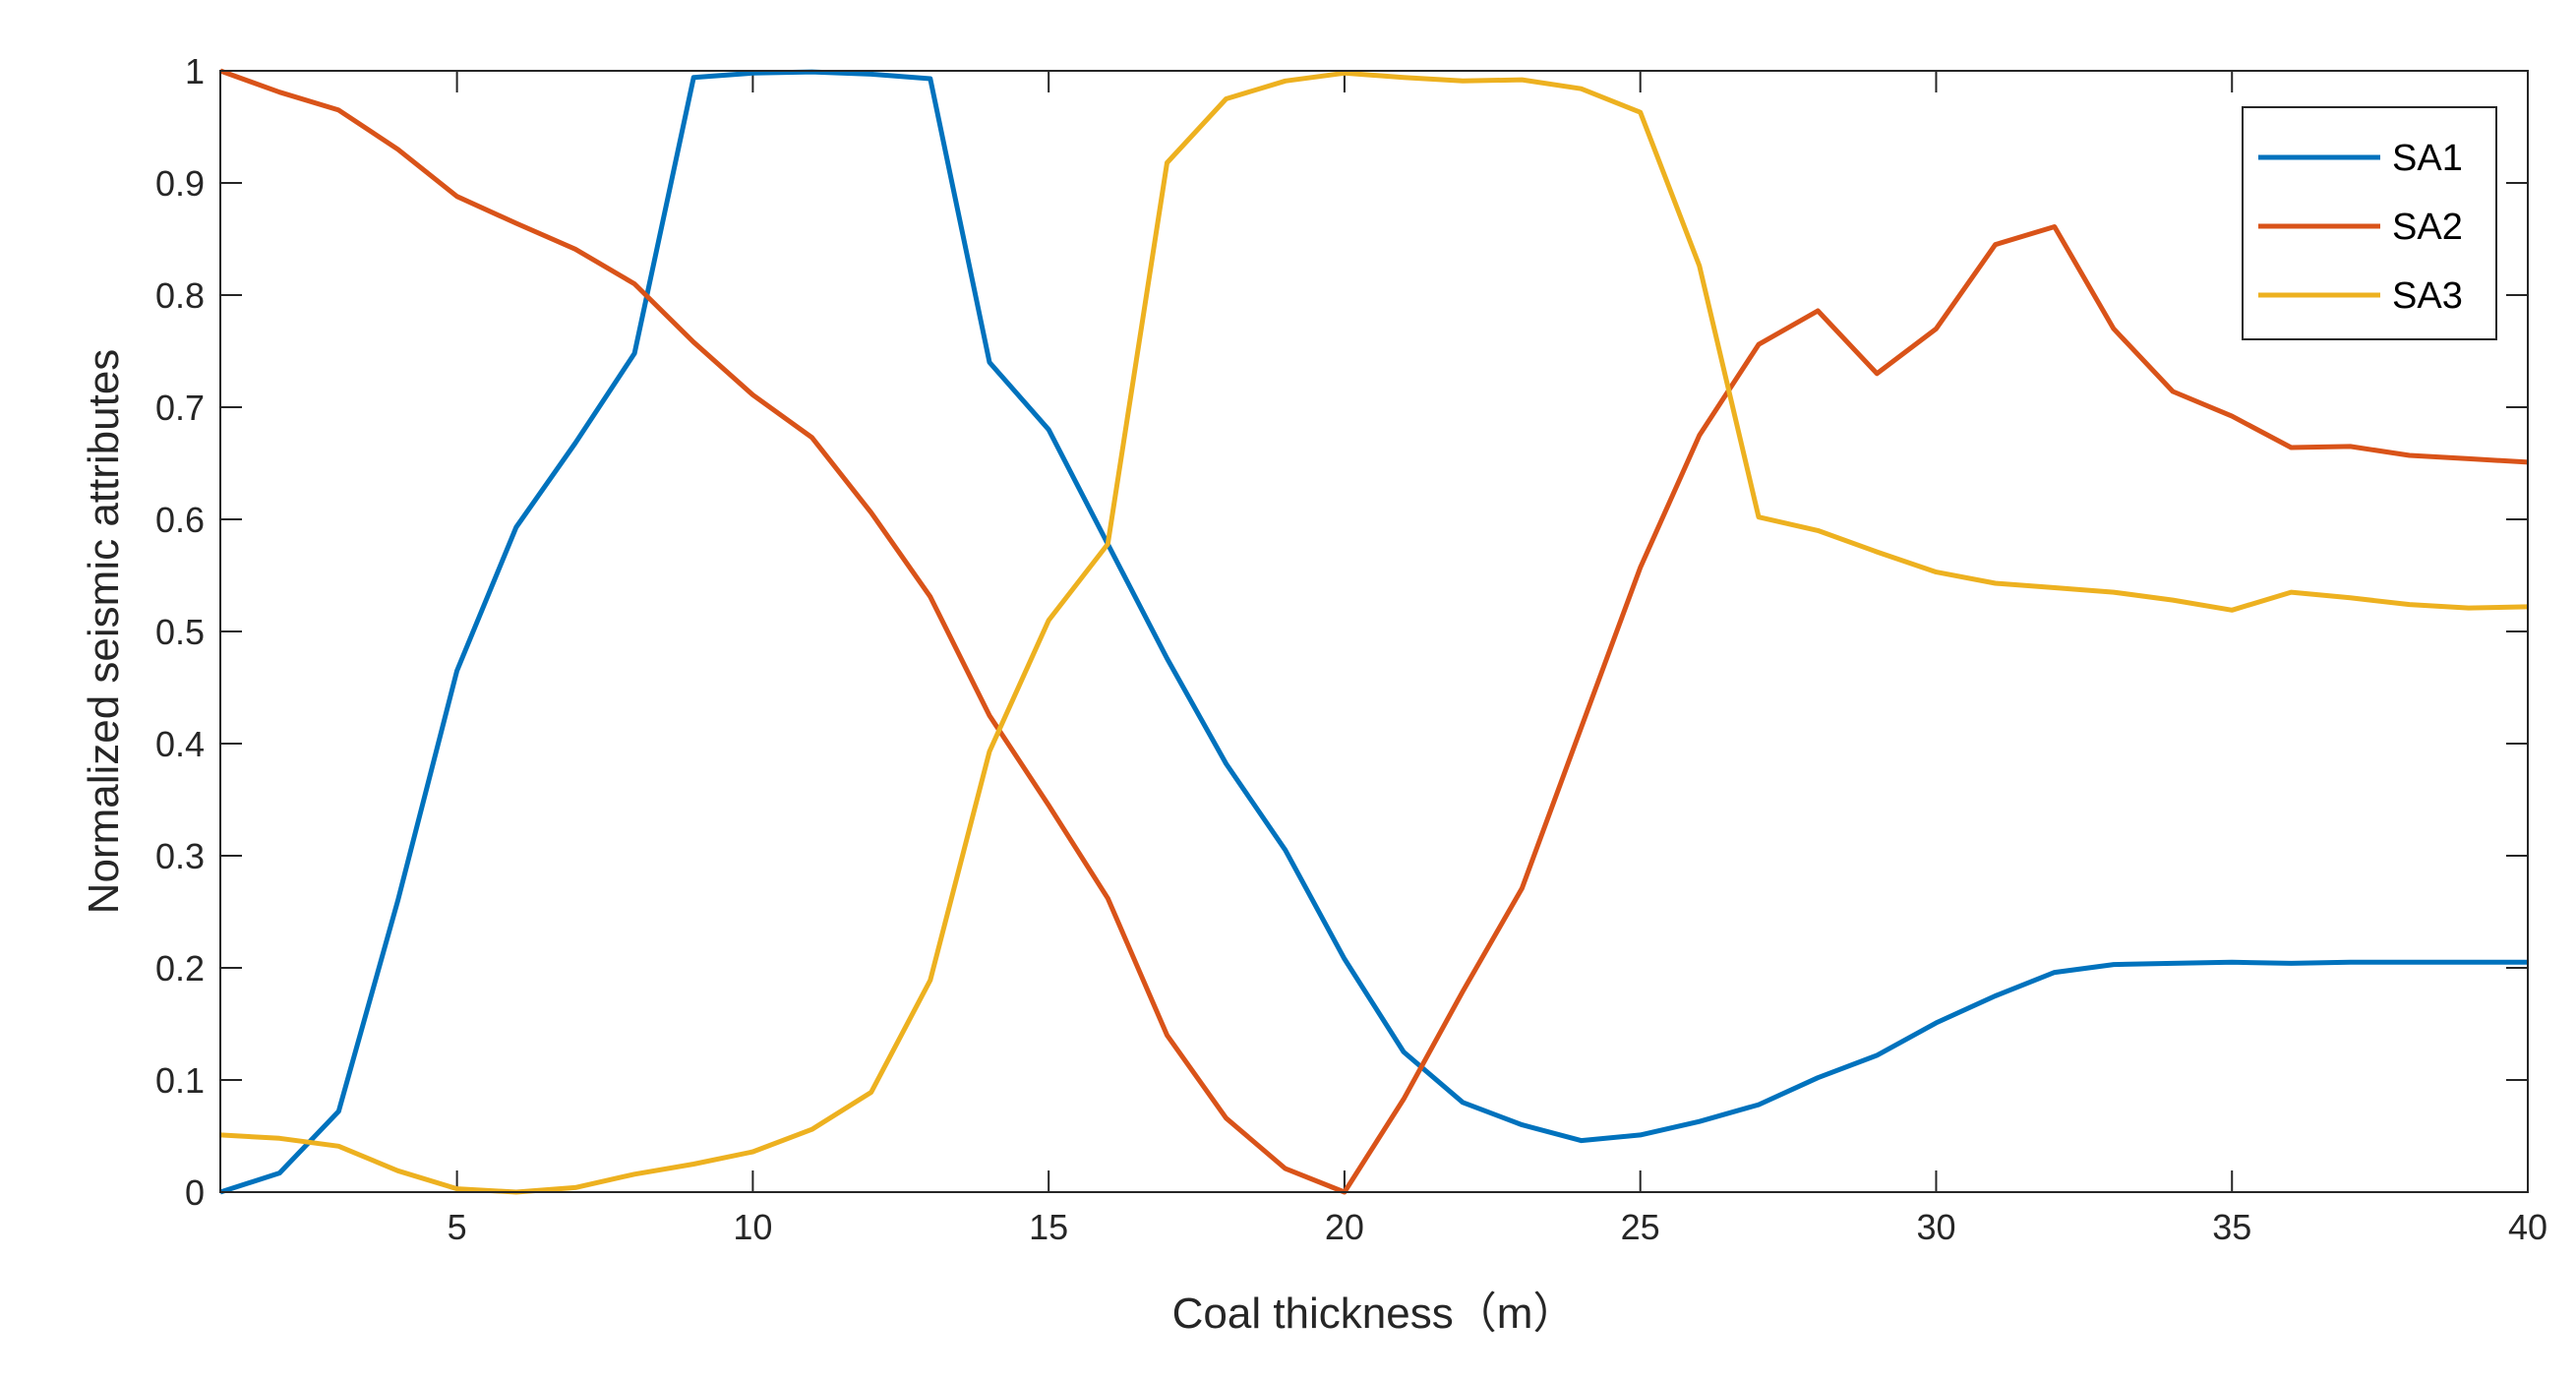  What do you see at coordinates (2427, 227) in the screenshot?
I see `legend-label-sa2: SA2` at bounding box center [2427, 227].